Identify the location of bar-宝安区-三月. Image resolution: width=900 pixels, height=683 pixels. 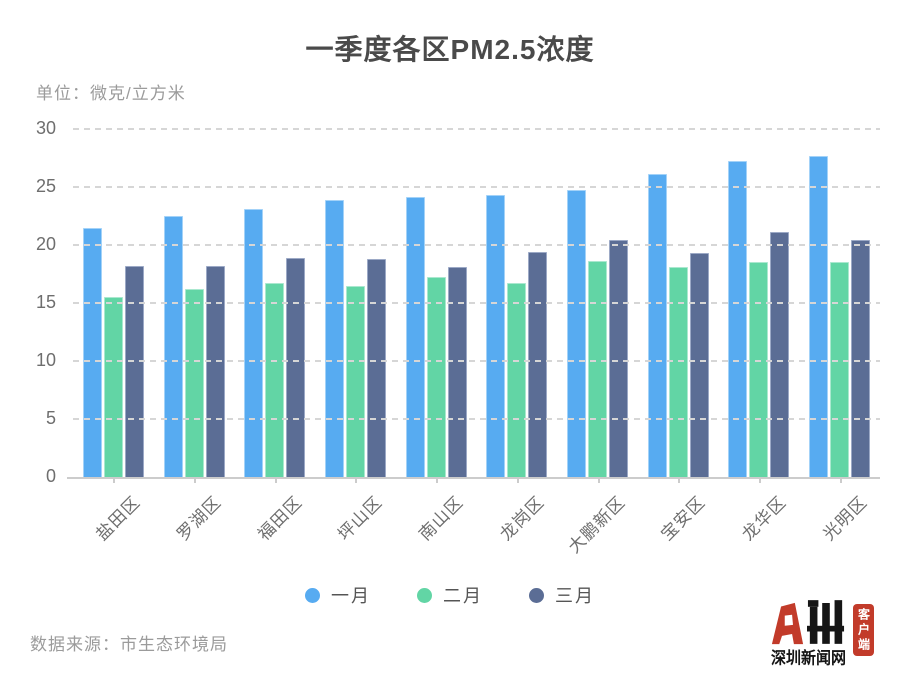
(699, 365).